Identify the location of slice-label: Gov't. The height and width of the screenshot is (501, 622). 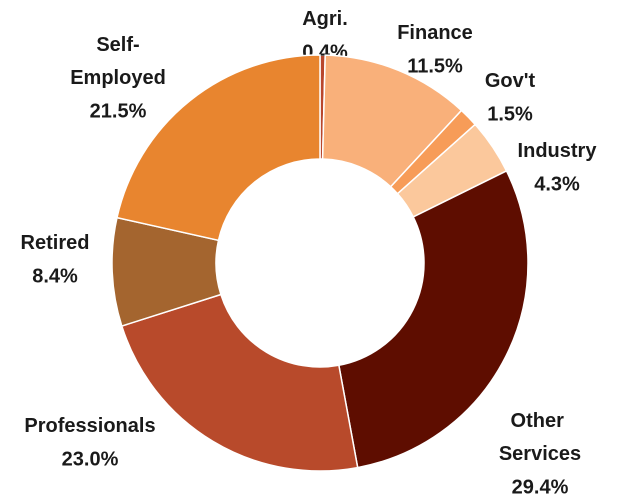
(510, 81).